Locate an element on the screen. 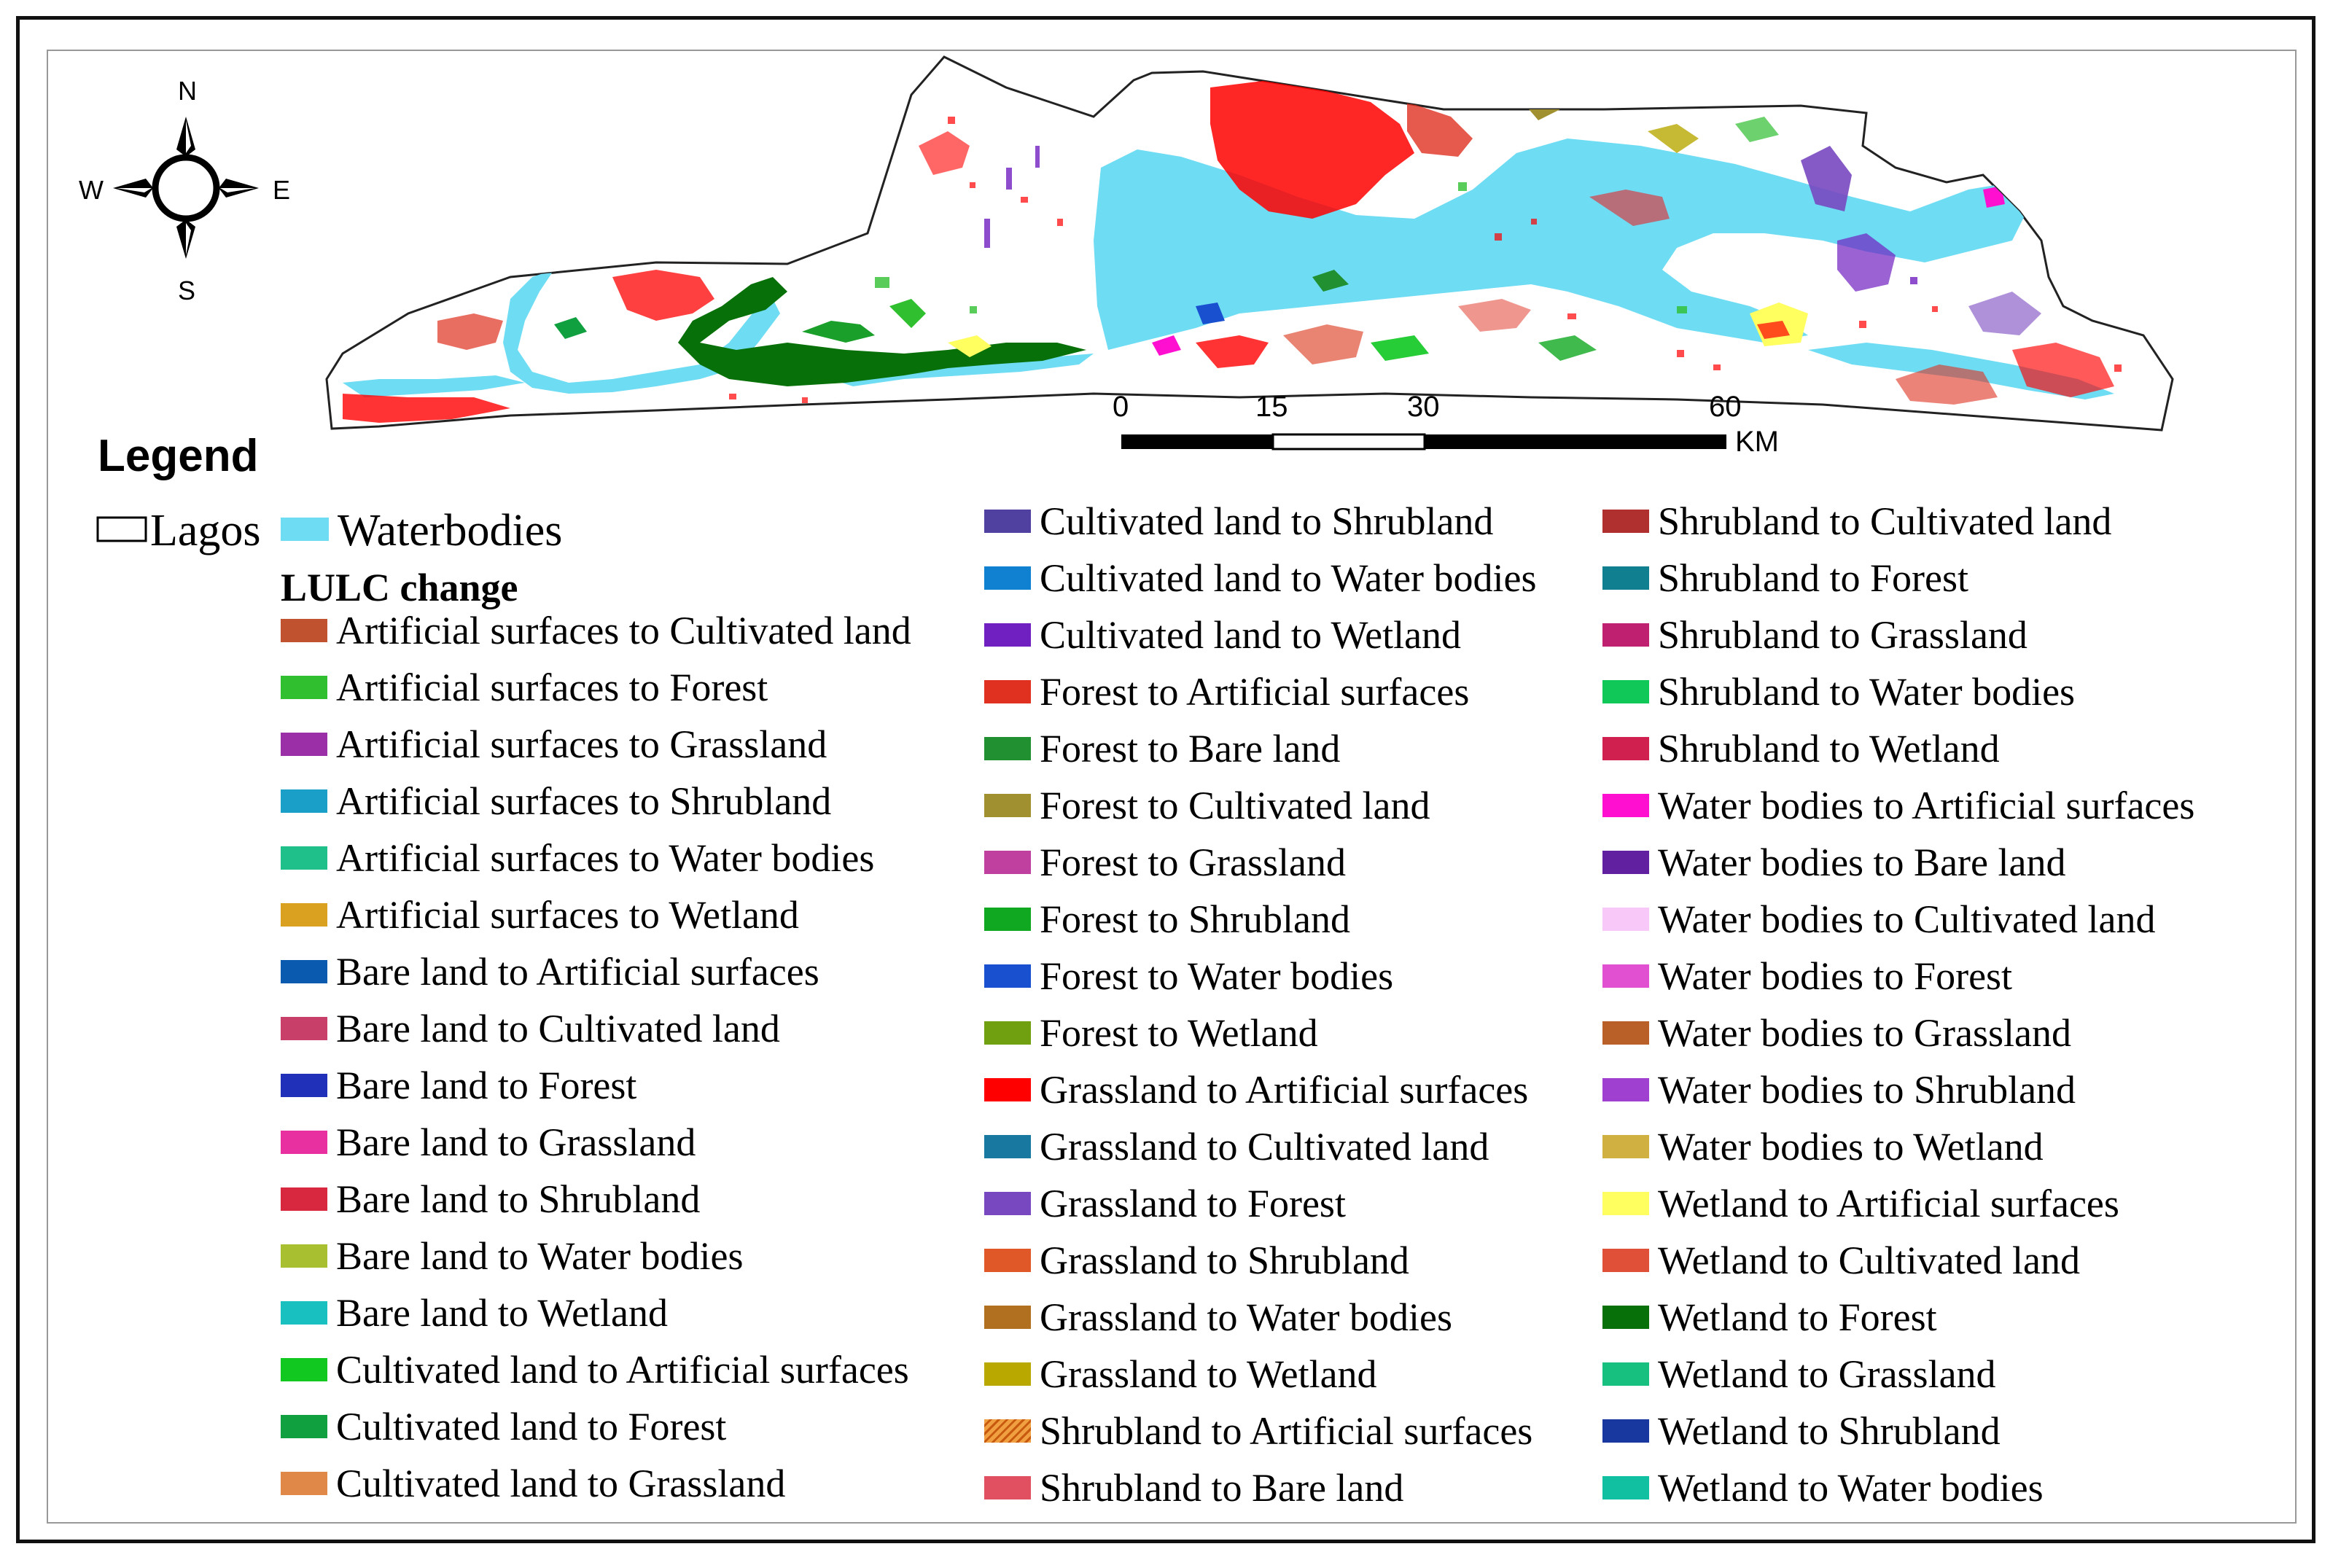  compass-e-label: E is located at coordinates (282, 190).